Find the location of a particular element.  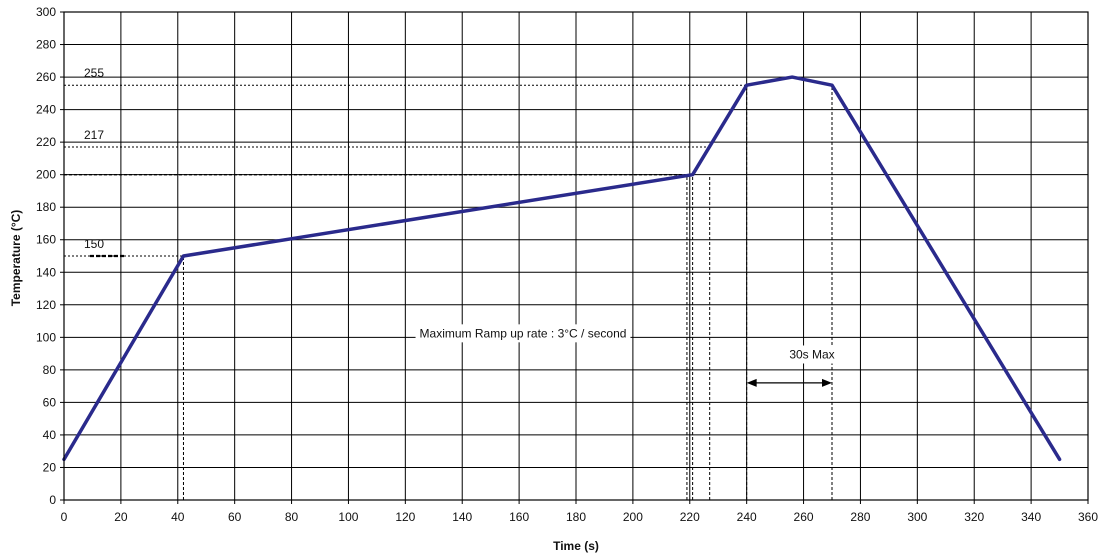

y-tick-label: 300 is located at coordinates (46, 12).